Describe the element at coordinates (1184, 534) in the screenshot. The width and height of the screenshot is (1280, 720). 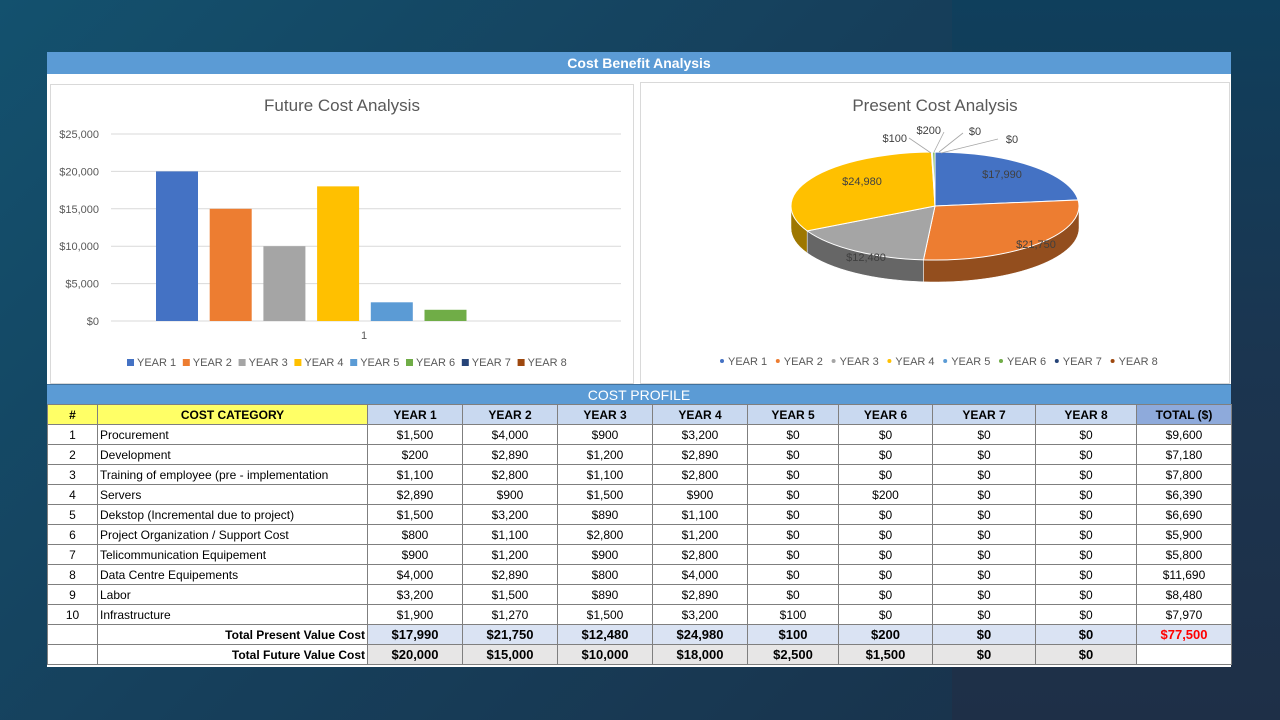
I see `table-cell: $5,900` at that location.